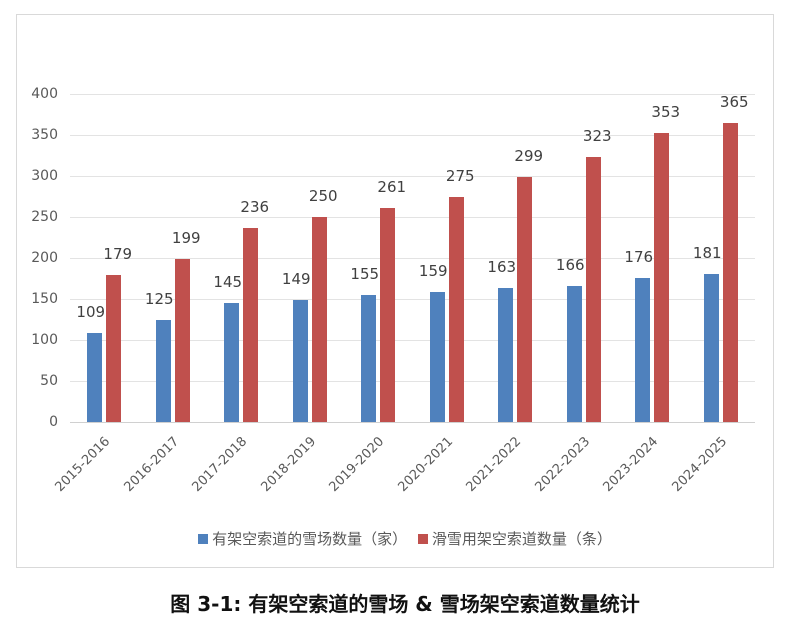 The image size is (810, 620). Describe the element at coordinates (186, 237) in the screenshot. I see `data-label: 199` at that location.